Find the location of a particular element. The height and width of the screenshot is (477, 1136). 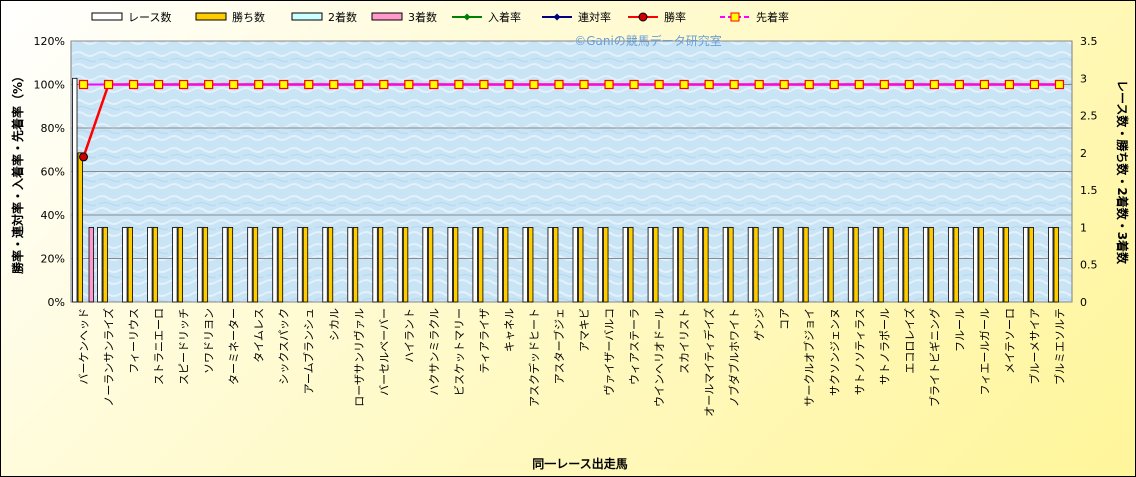

category-label: アスクデッドヒート is located at coordinates (534, 357).